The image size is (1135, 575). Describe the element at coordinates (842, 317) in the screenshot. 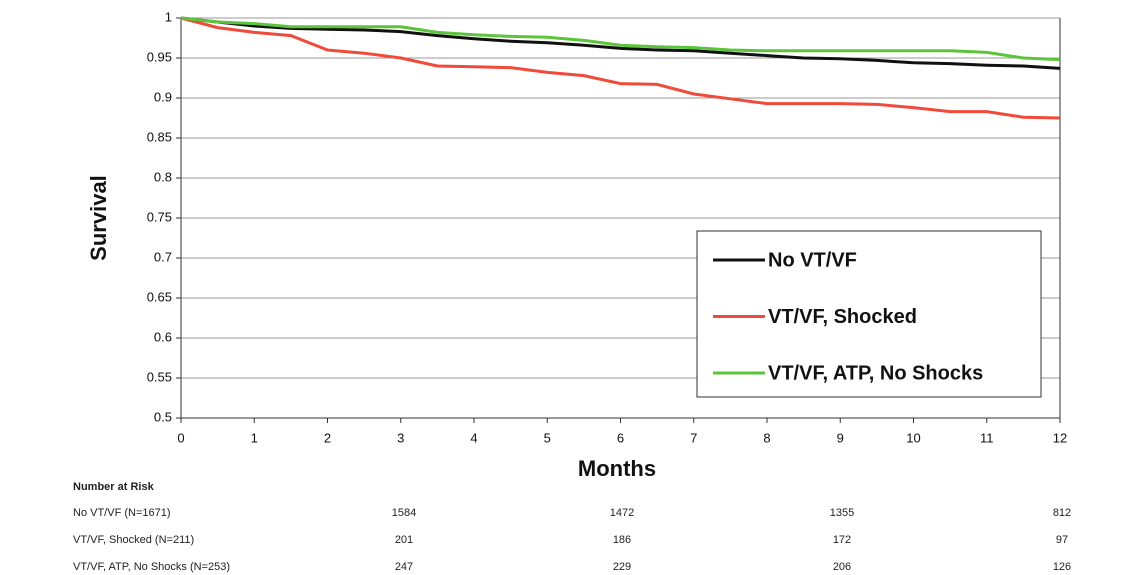

I see `legend-label: VT/VF, Shocked` at that location.